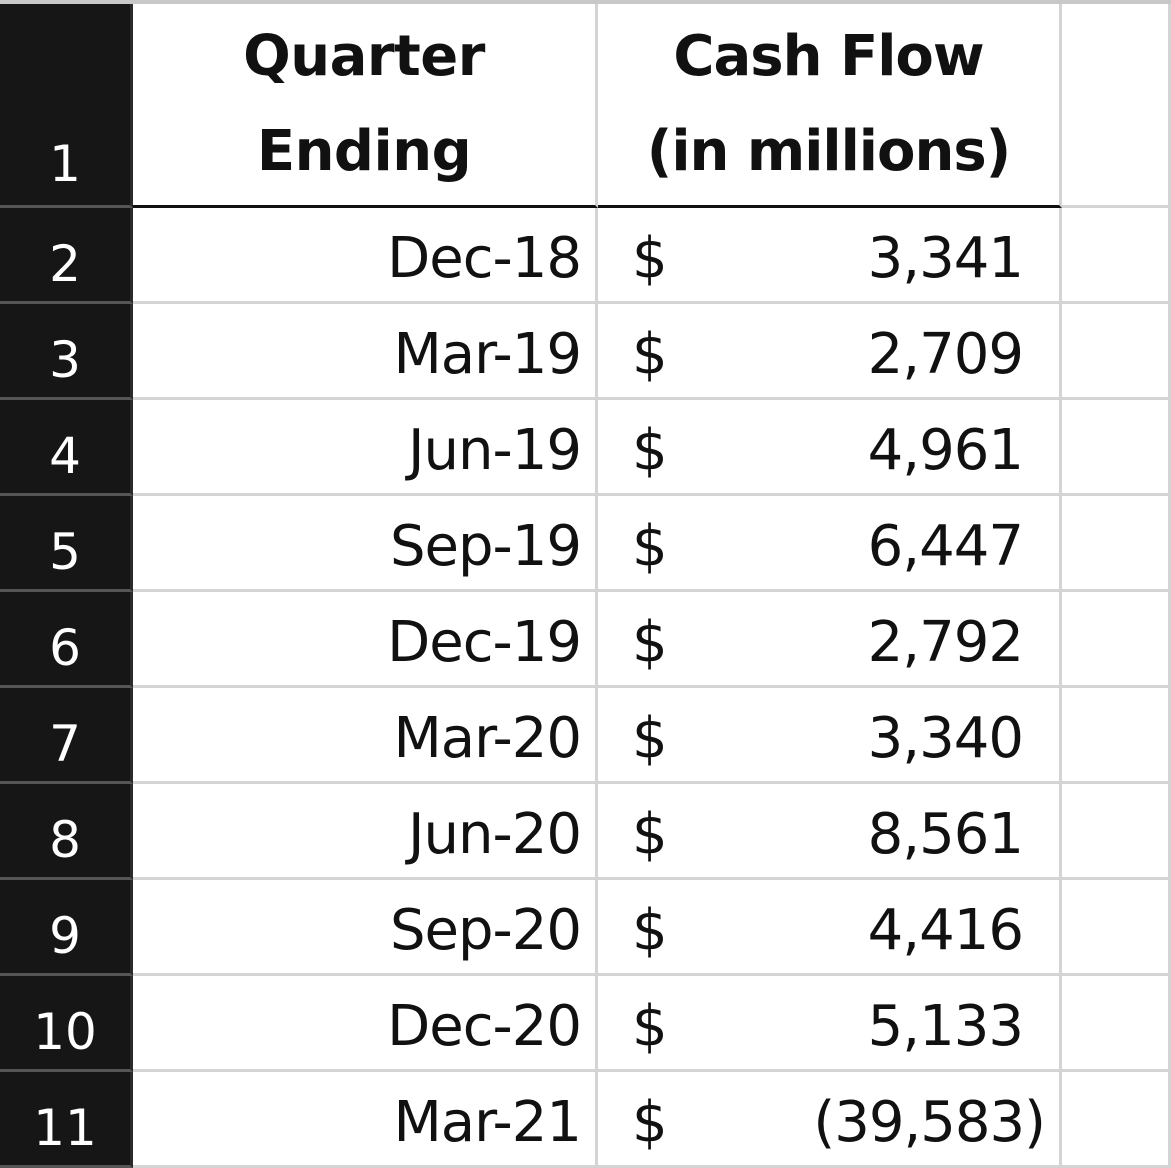 Image resolution: width=1171 pixels, height=1168 pixels. Describe the element at coordinates (830, 736) in the screenshot. I see `cash-flow-cell: $ 3,340` at that location.